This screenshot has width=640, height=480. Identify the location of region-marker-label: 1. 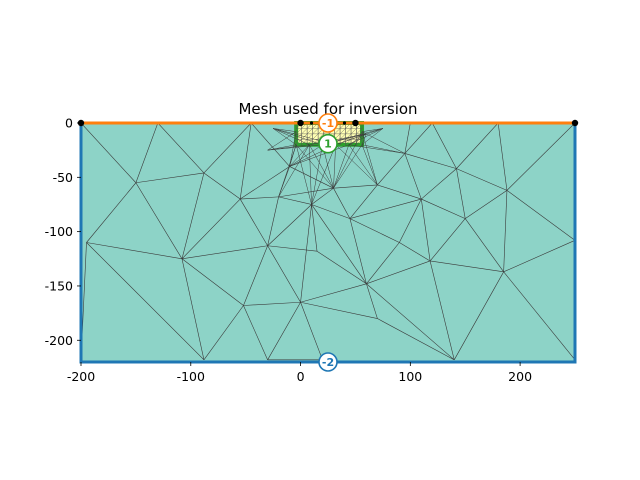
(328, 144).